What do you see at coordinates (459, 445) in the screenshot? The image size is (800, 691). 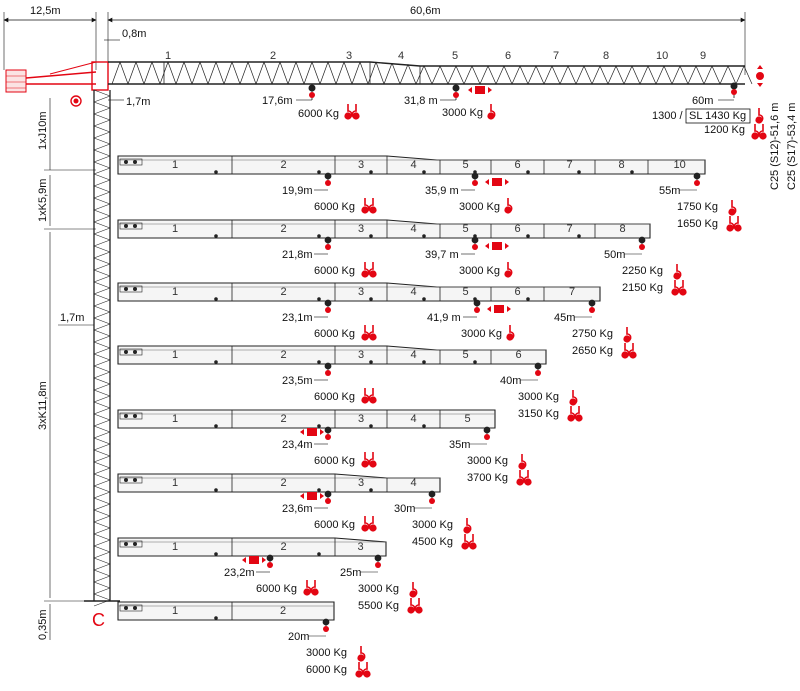 I see `tip-radius: 35m` at bounding box center [459, 445].